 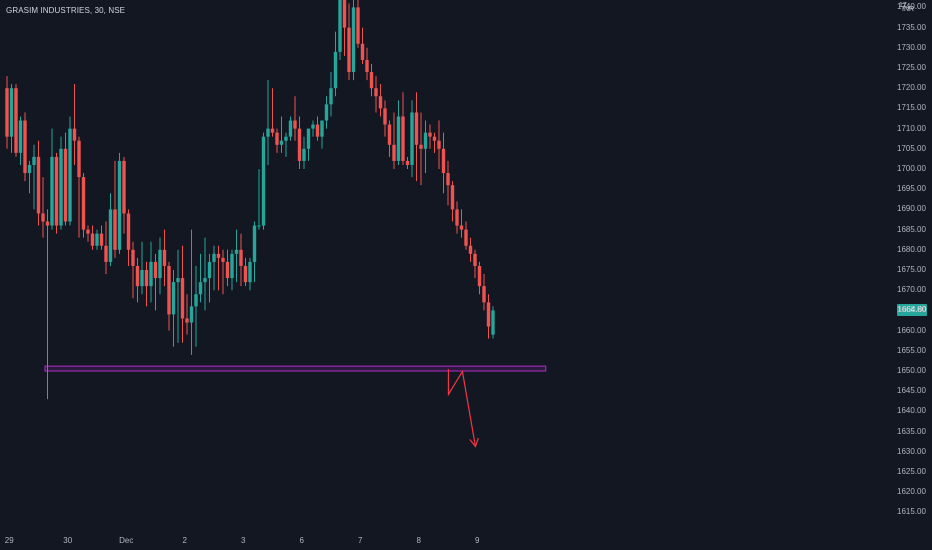 What do you see at coordinates (462, 407) in the screenshot?
I see `projection-arrow-path` at bounding box center [462, 407].